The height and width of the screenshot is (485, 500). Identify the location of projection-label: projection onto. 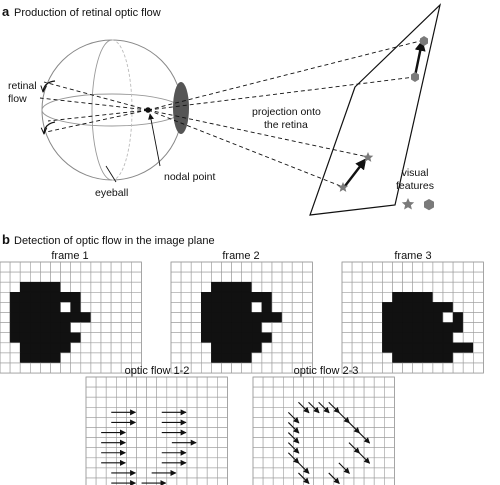
(286, 112).